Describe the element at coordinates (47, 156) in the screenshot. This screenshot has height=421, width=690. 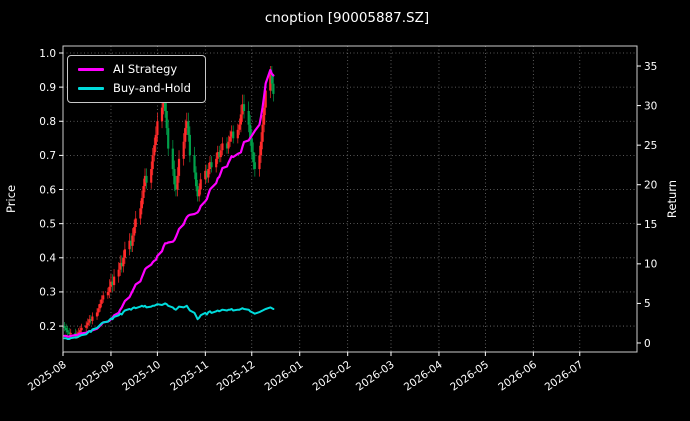
I see `price-tick-label: 0.7` at that location.